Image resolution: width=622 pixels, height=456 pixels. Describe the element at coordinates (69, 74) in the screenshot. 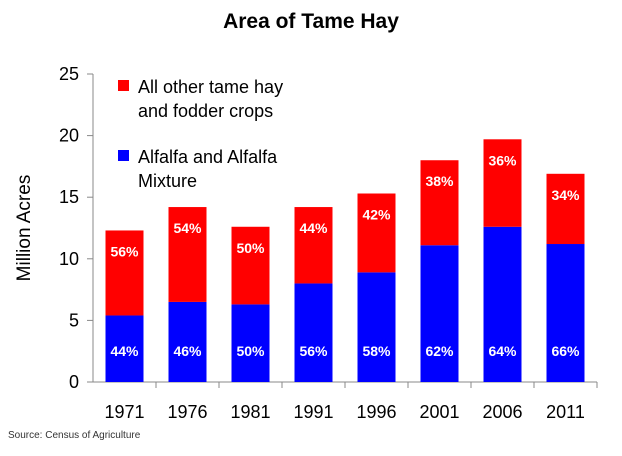

I see `y-tick-label: 25` at that location.